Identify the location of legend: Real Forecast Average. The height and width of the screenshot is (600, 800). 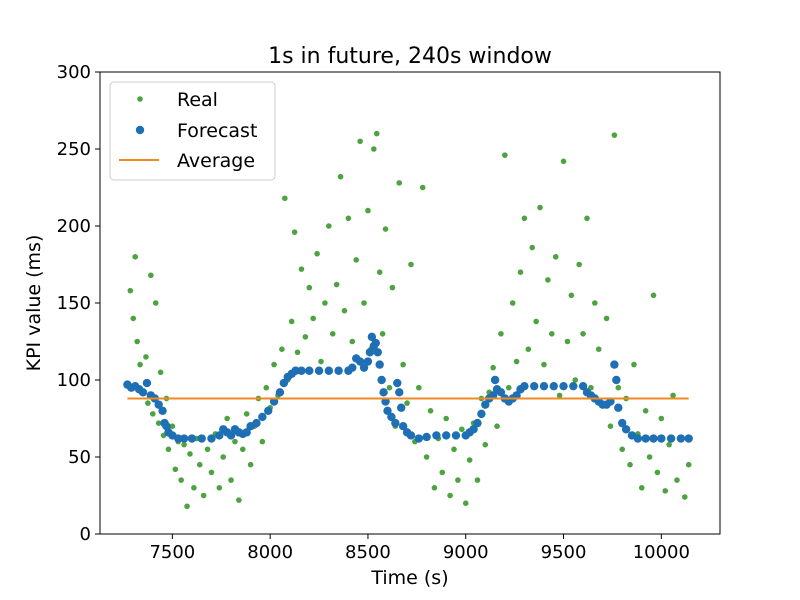
(192, 131).